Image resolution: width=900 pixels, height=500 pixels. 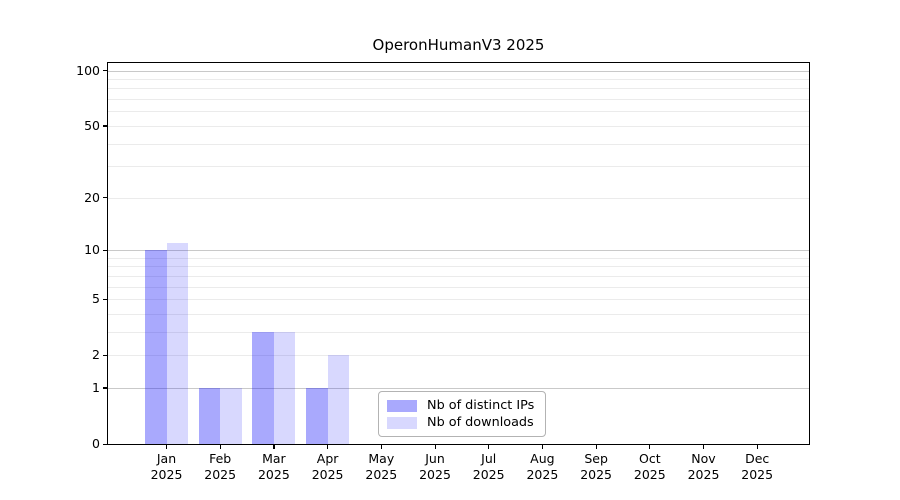 What do you see at coordinates (480, 422) in the screenshot?
I see `legend-label-downloads: Nb of downloads` at bounding box center [480, 422].